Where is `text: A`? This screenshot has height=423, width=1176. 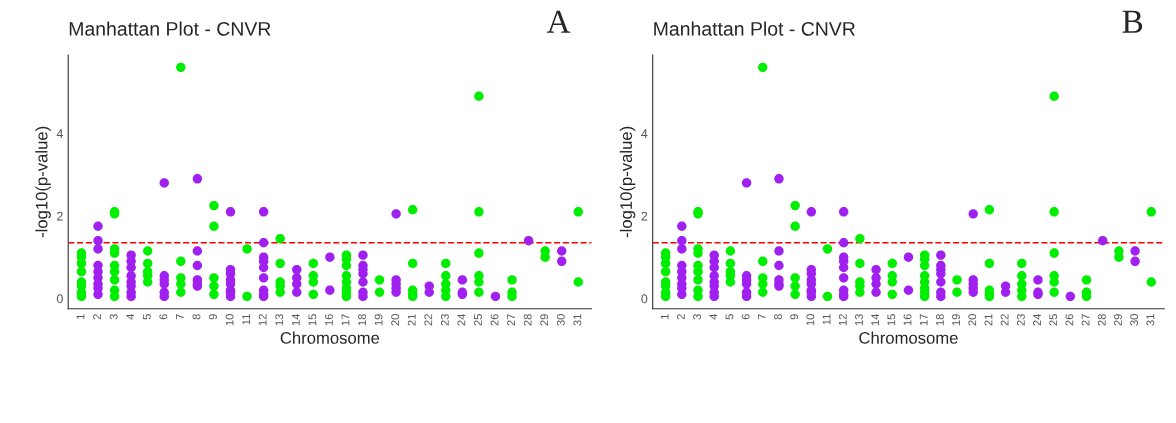
text: A is located at coordinates (558, 21).